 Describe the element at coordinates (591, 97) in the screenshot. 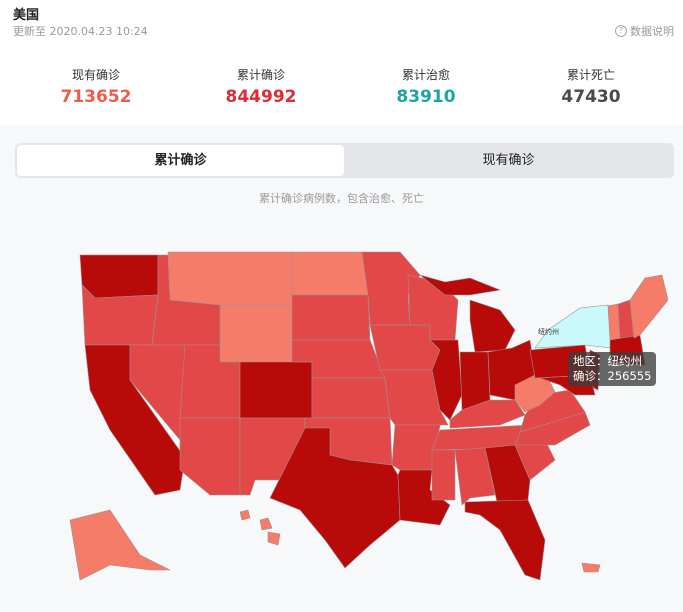

I see `stat-value: 47430` at that location.